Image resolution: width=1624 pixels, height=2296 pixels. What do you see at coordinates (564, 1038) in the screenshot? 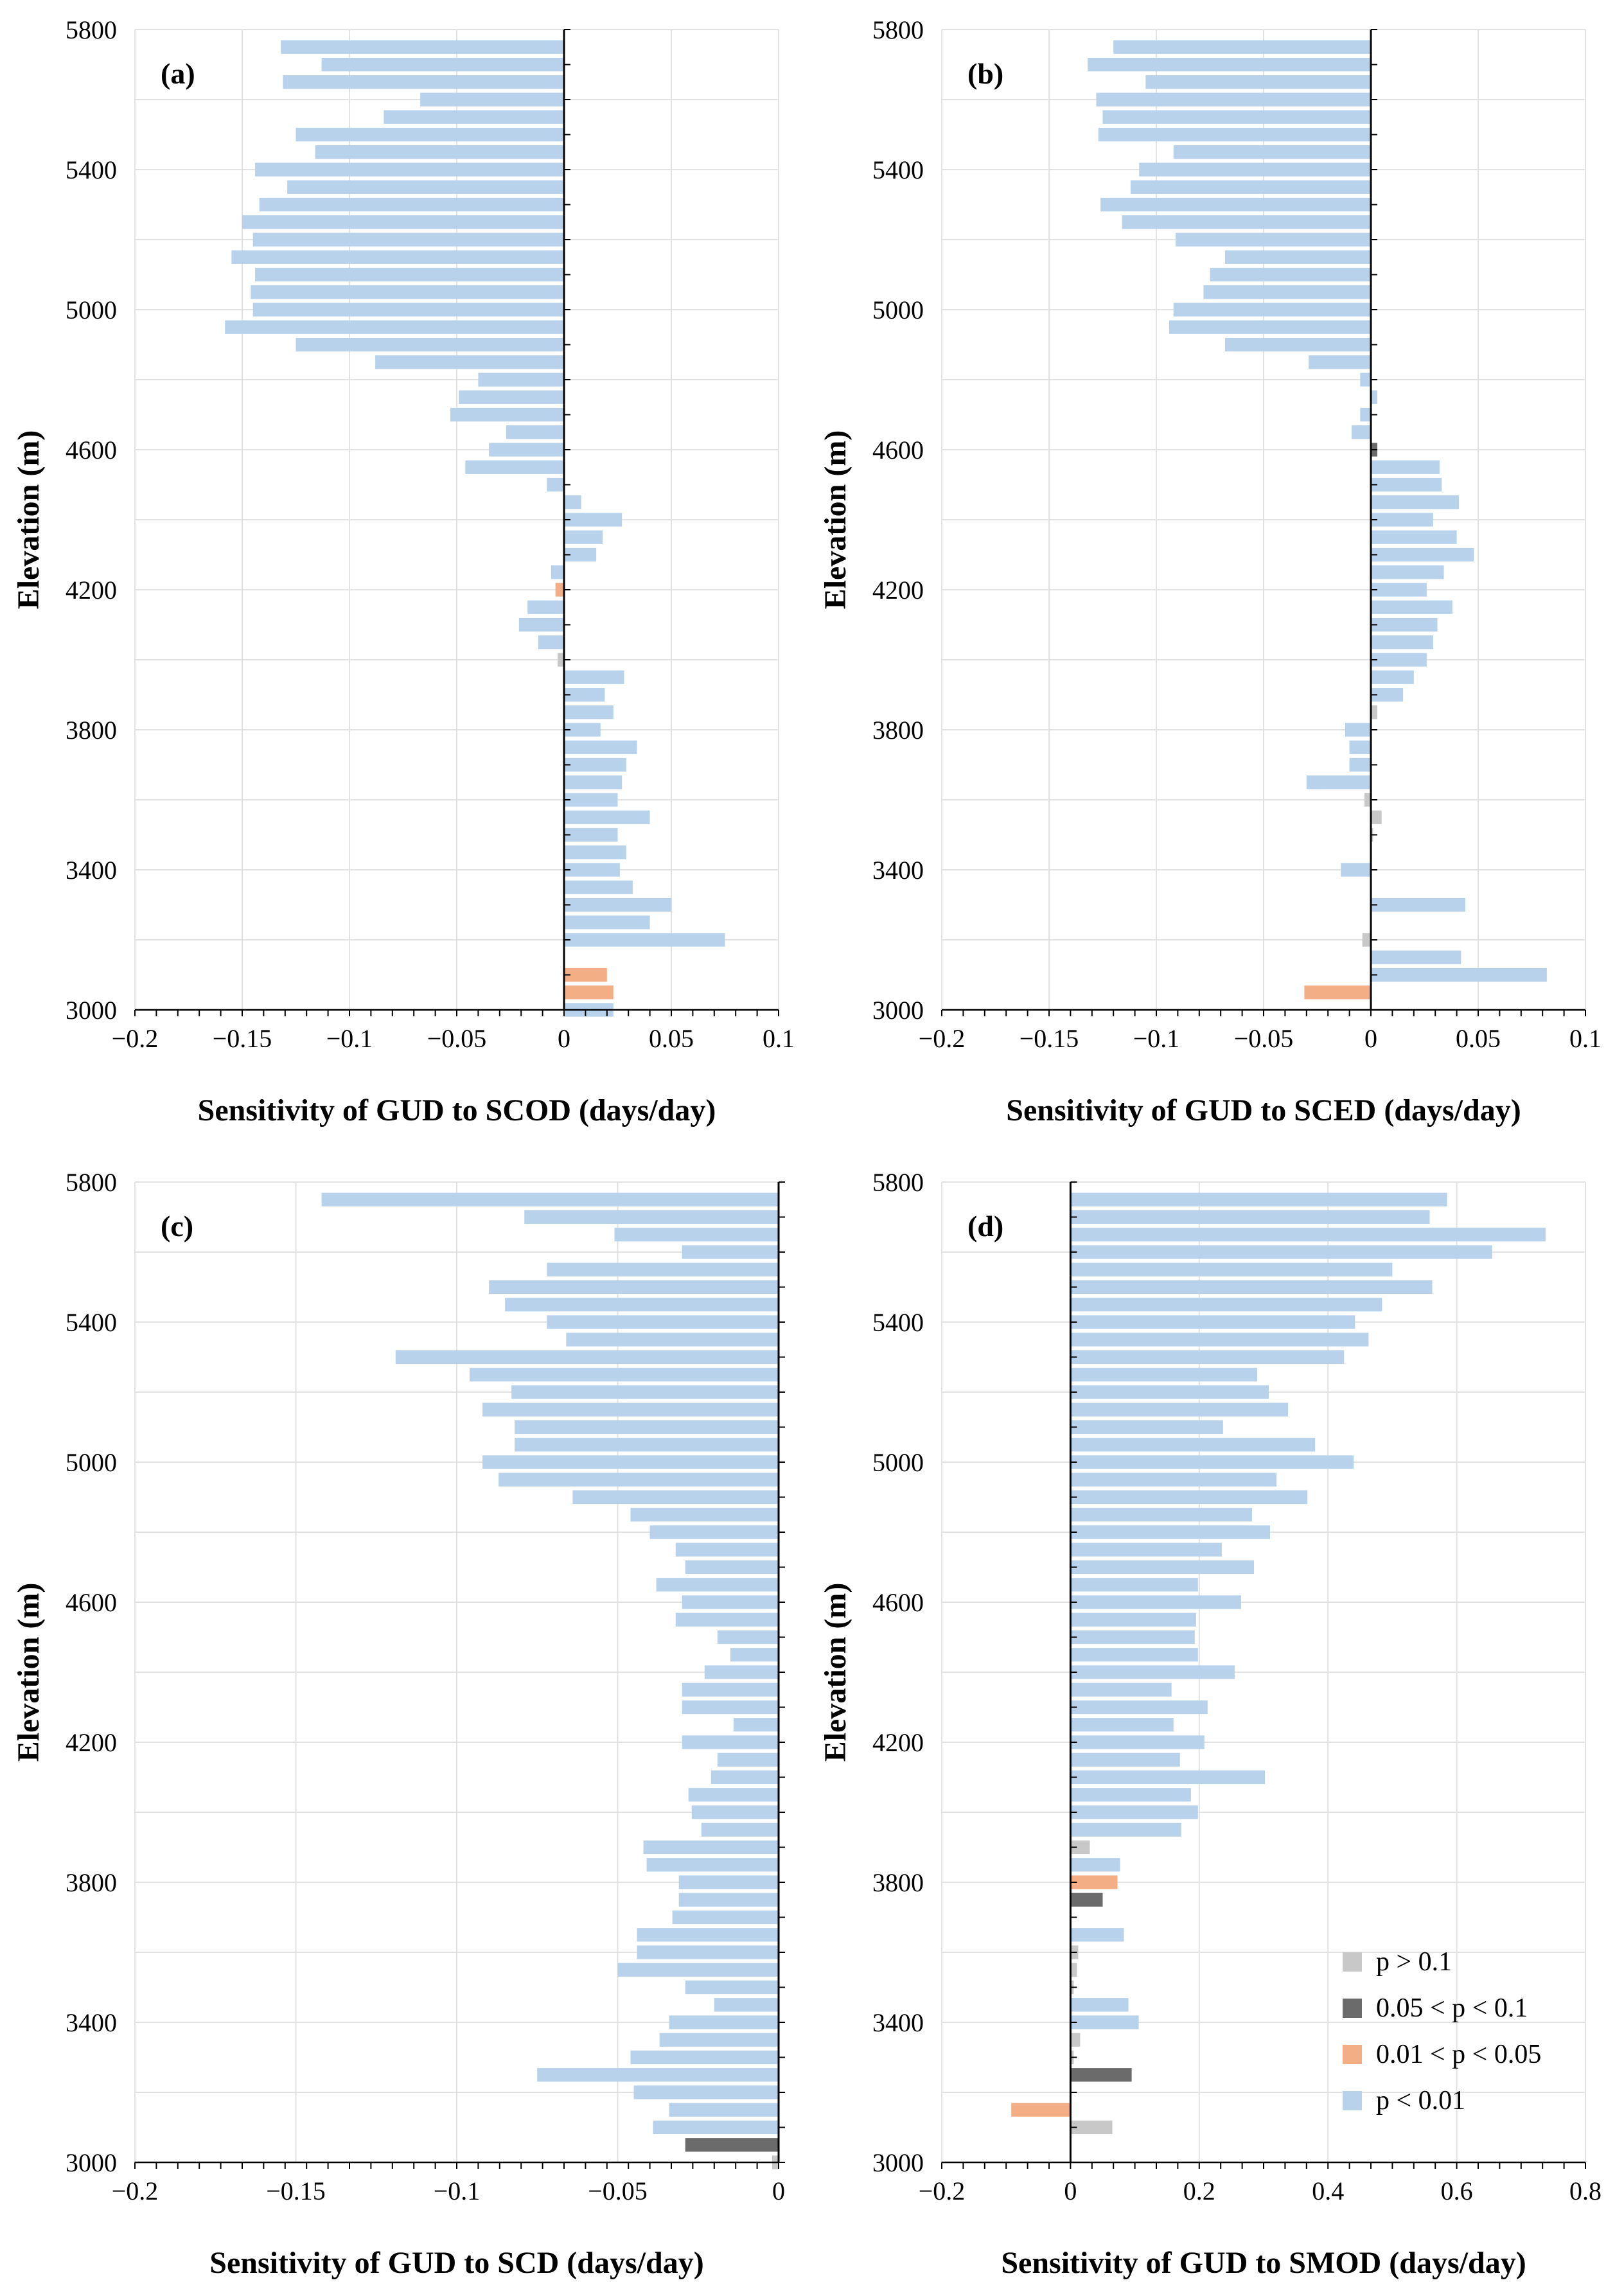
I see `x-tick-label: 0` at bounding box center [564, 1038].